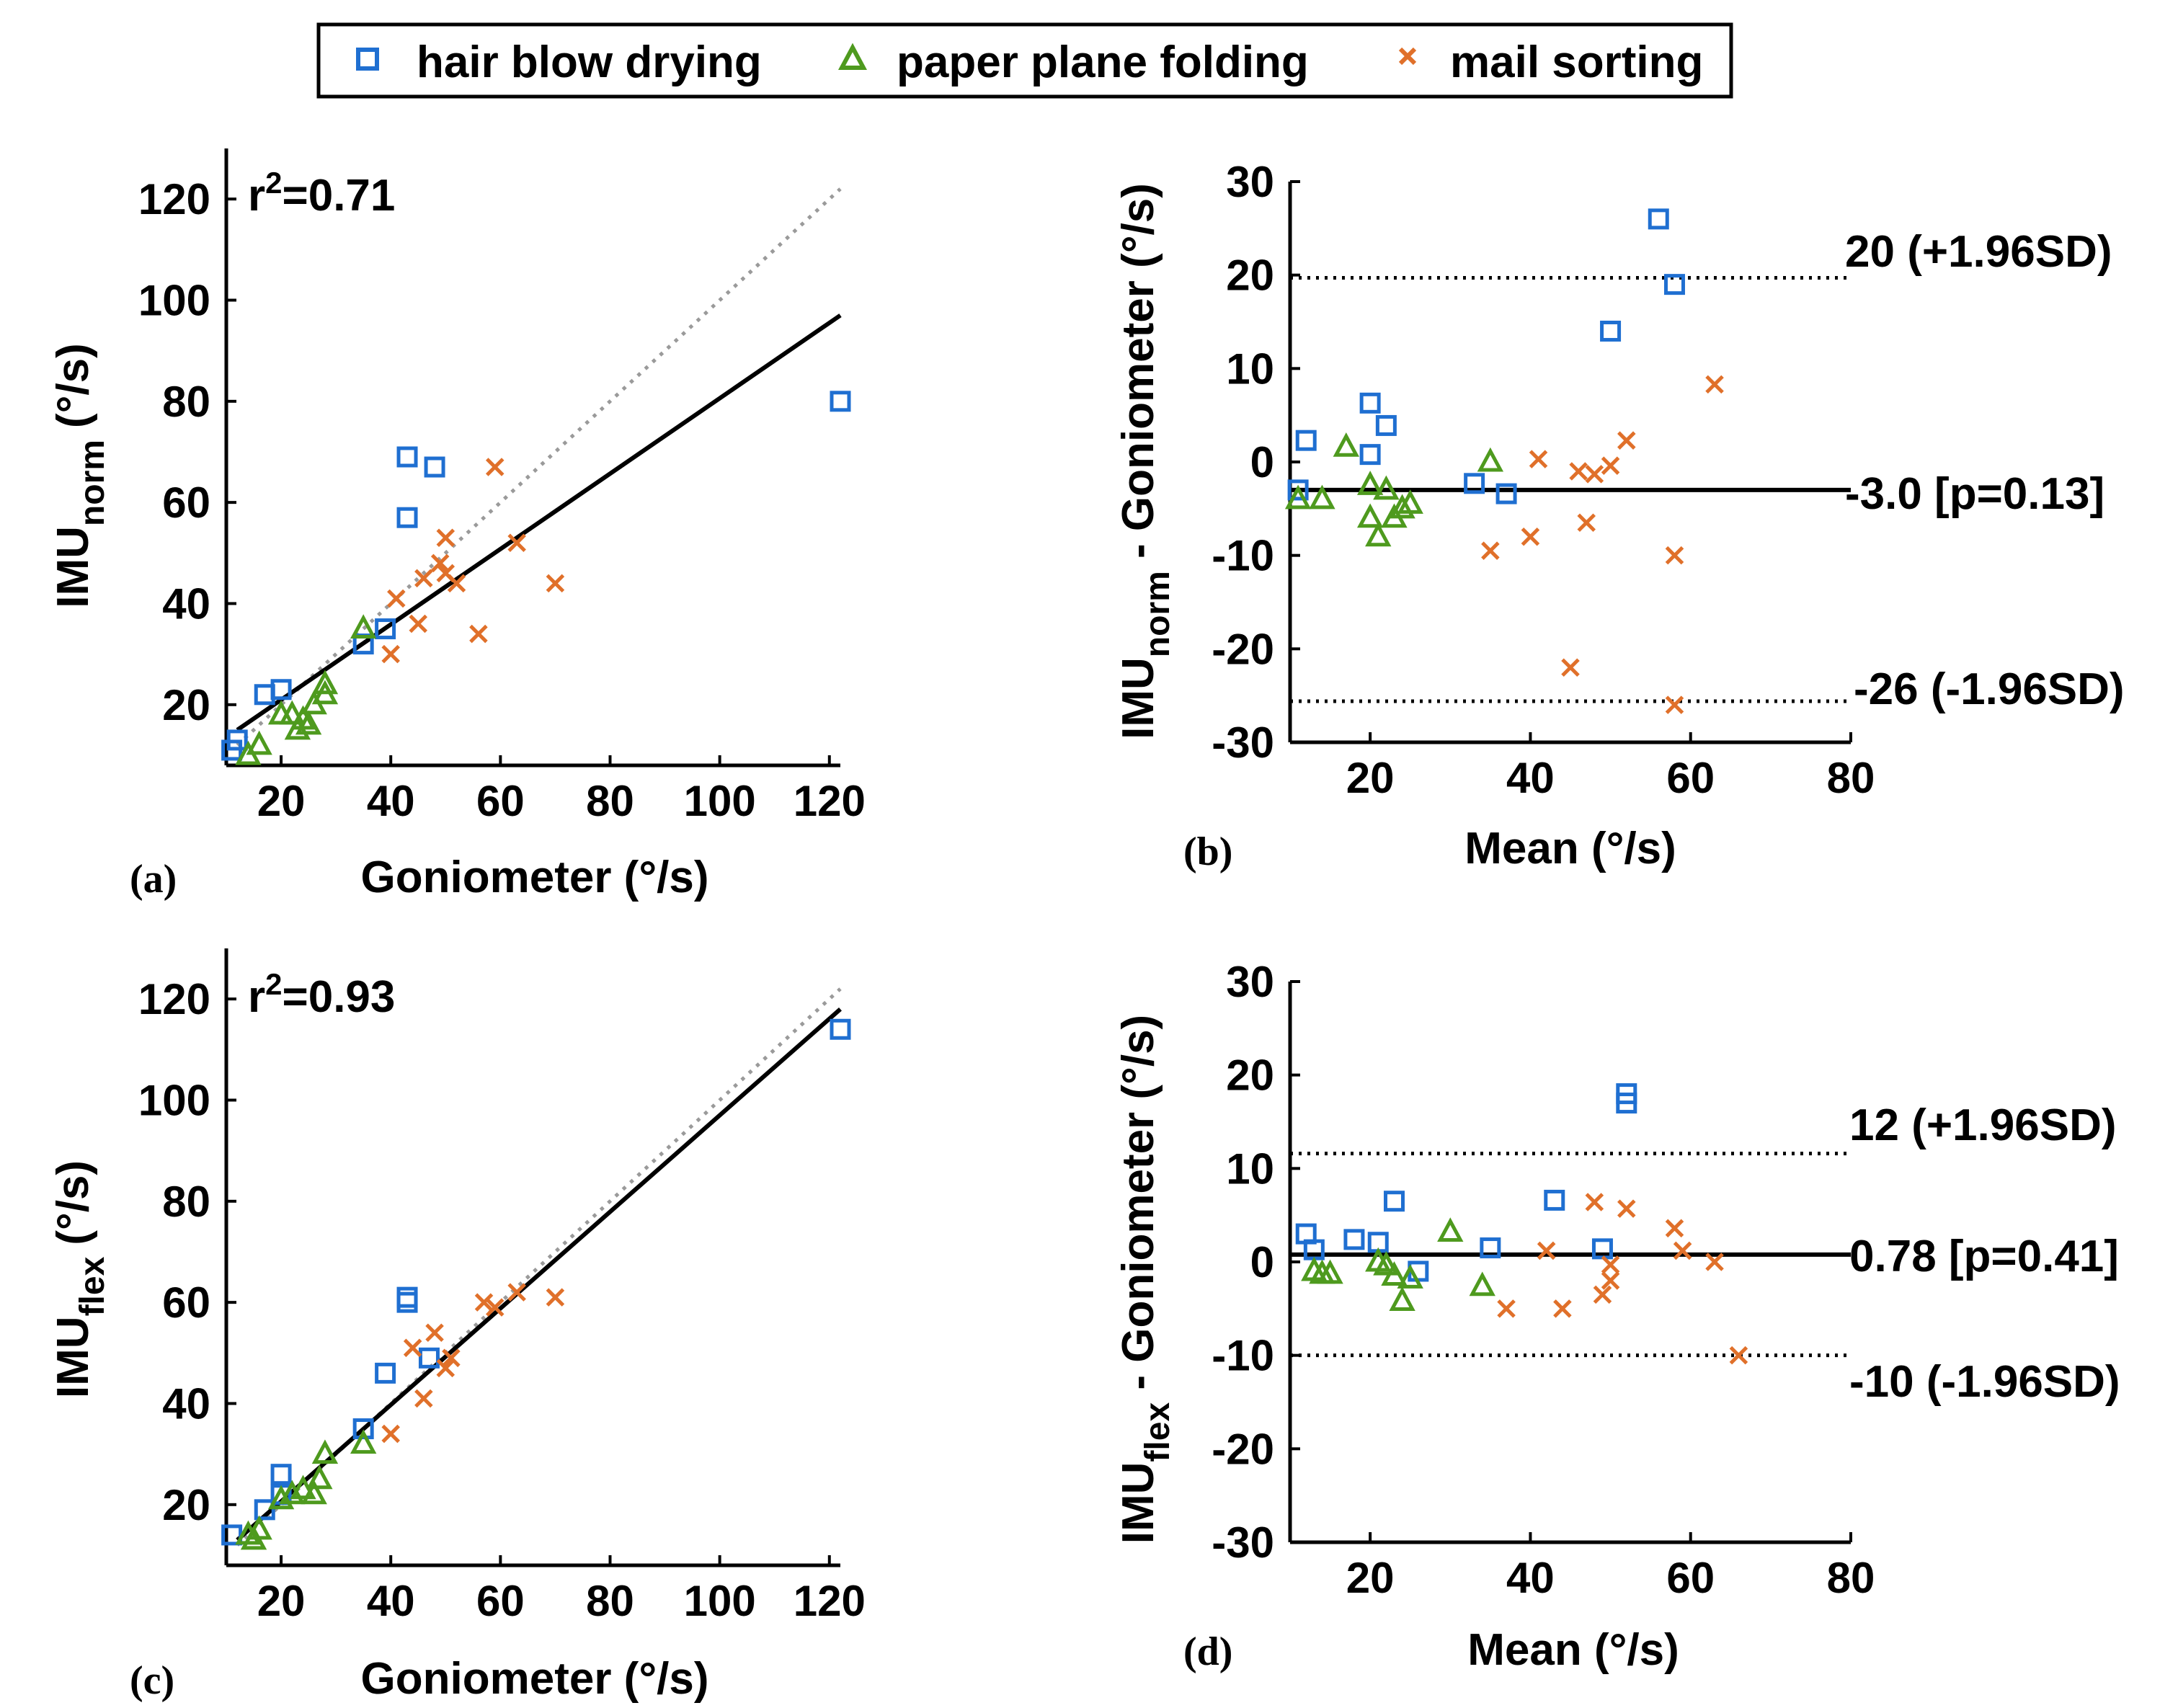  Describe the element at coordinates (174, 999) in the screenshot. I see `y-tick-label-c: 120` at that location.